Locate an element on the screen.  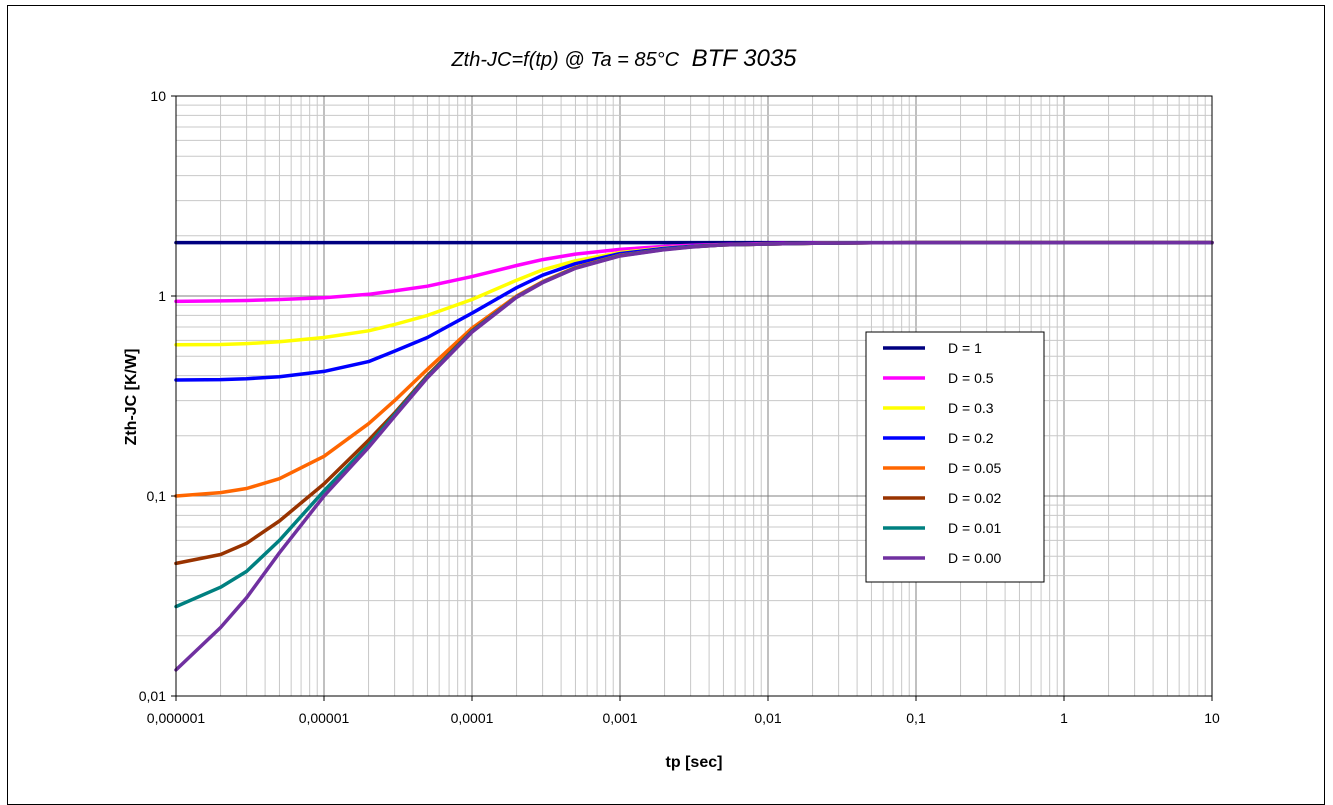
x-axis-label: tp [sec] is located at coordinates (694, 762).